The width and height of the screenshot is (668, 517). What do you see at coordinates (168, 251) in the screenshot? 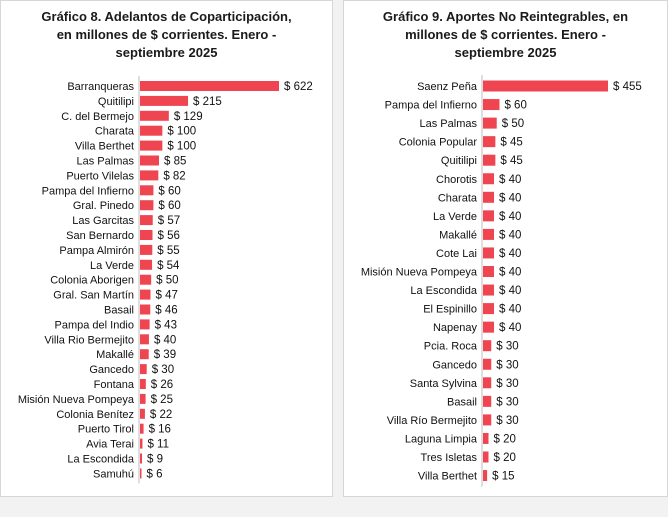
I see `value-label: $ 55` at bounding box center [168, 251].